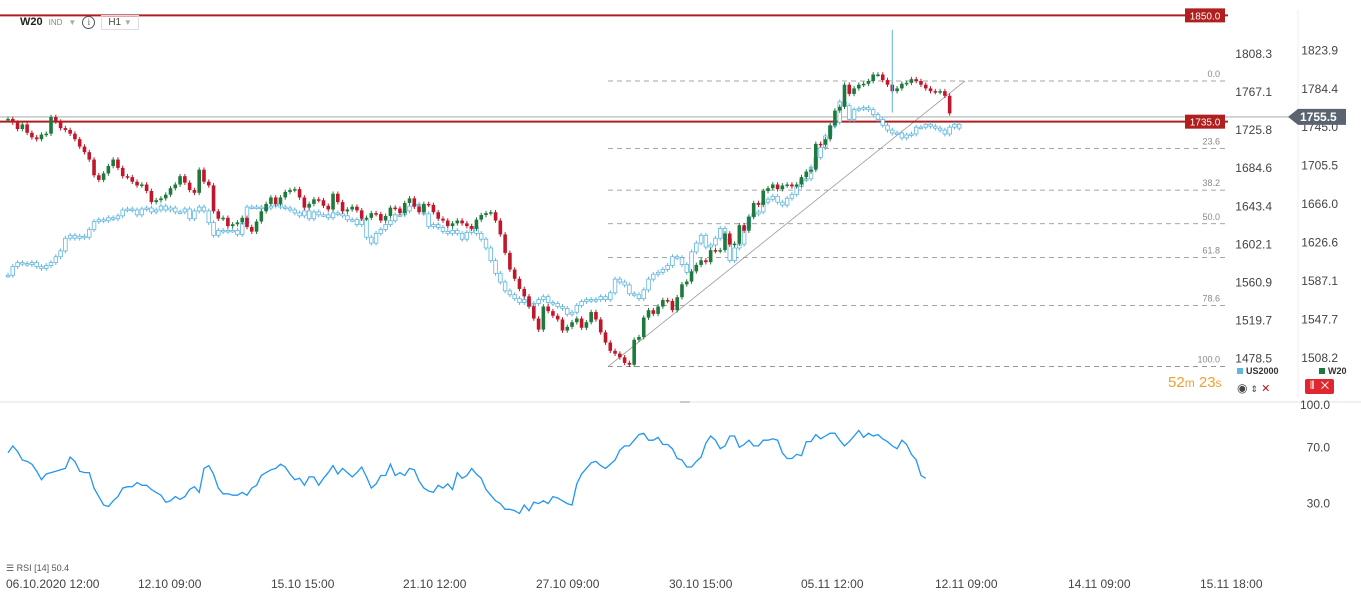 The width and height of the screenshot is (1361, 602). Describe the element at coordinates (10, 568) in the screenshot. I see `rsi-settings-icon: ☰` at that location.